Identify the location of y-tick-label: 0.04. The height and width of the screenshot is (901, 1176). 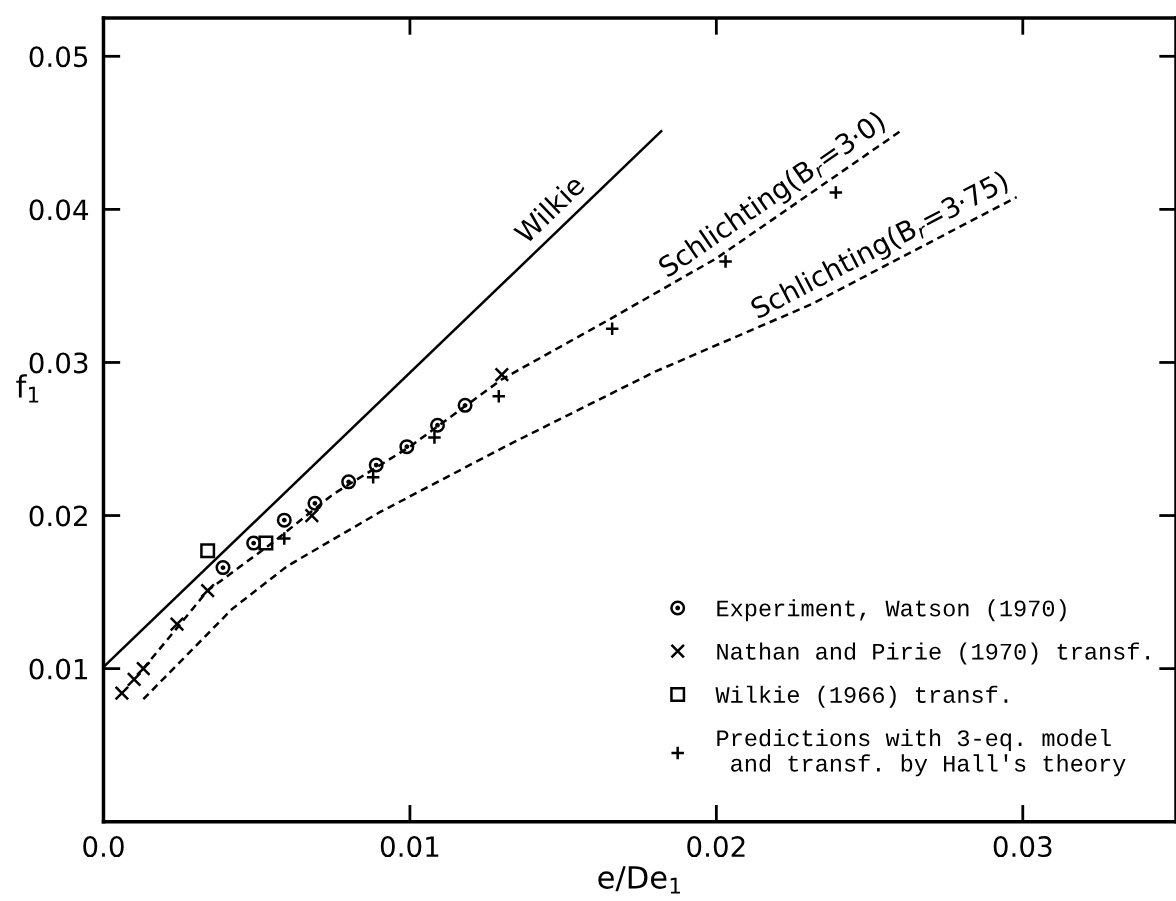
(59, 210).